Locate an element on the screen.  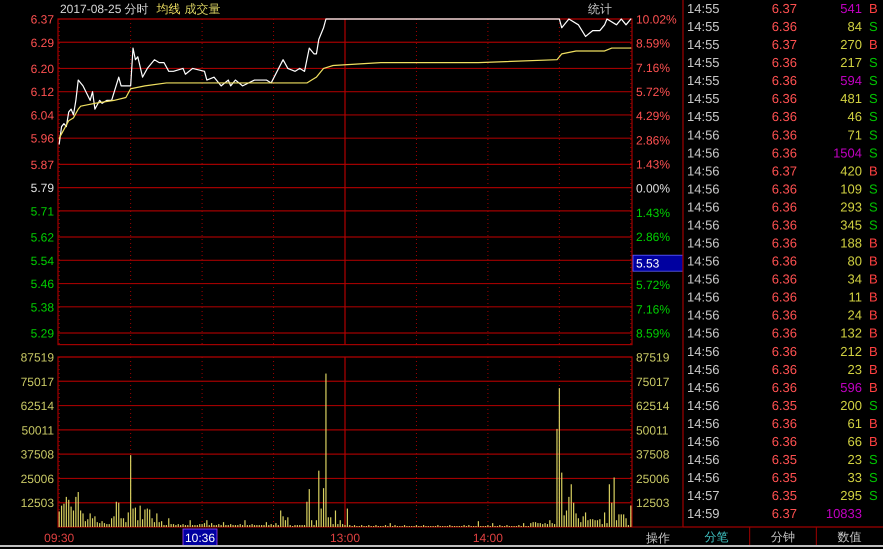
text: 594 is located at coordinates (851, 80).